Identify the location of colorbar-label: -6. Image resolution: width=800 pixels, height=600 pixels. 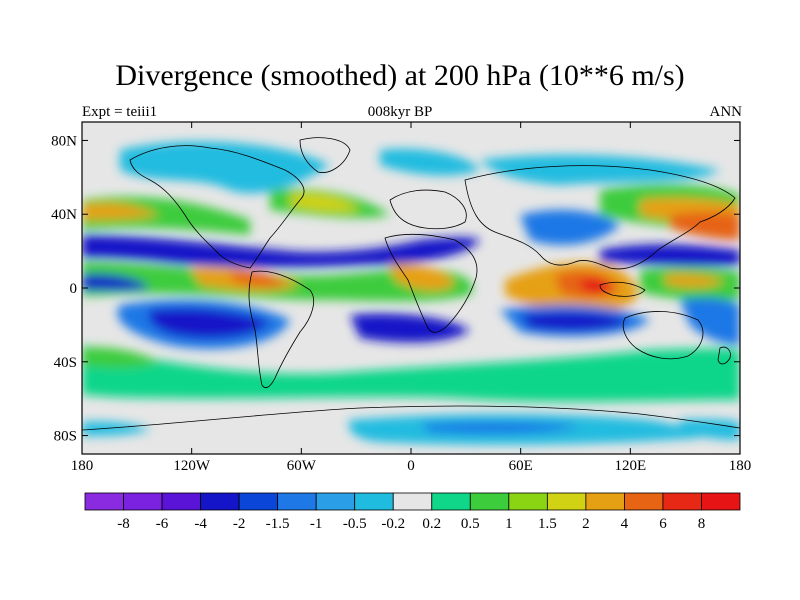
(162, 524).